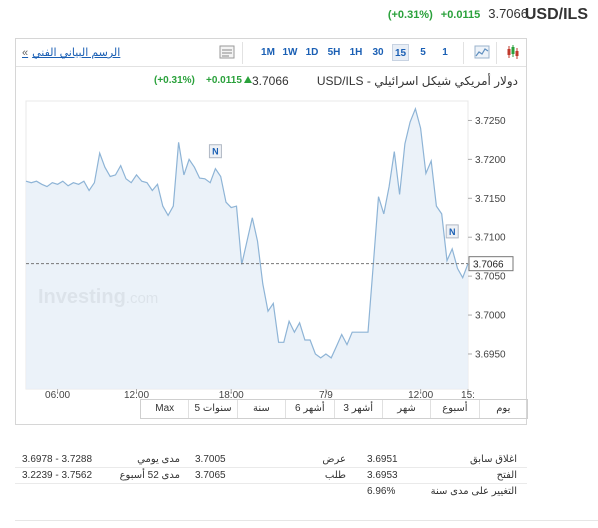  Describe the element at coordinates (334, 52) in the screenshot. I see `timeframe-5h: 5H` at that location.